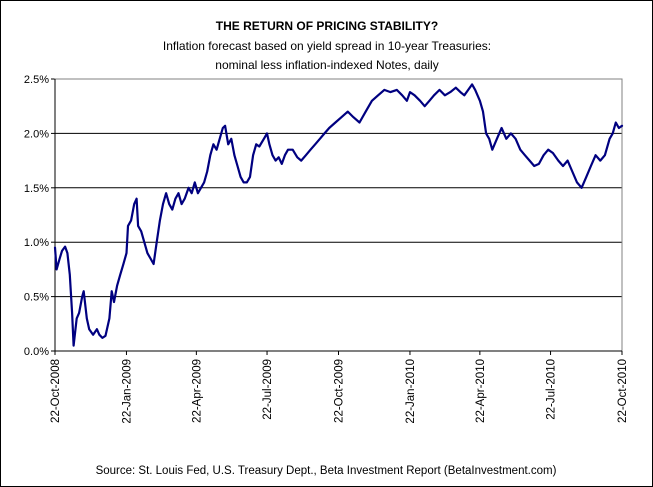 The width and height of the screenshot is (653, 487). What do you see at coordinates (327, 26) in the screenshot?
I see `chart-title: THE RETURN OF PRICING STABILITY?` at bounding box center [327, 26].